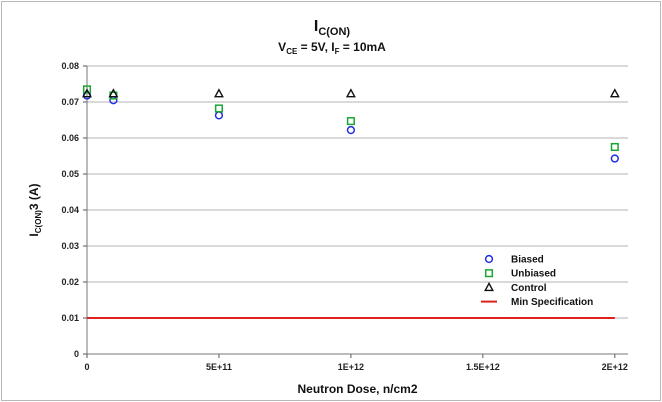 Image resolution: width=662 pixels, height=402 pixels. Describe the element at coordinates (86, 367) in the screenshot. I see `x-tick-label: 0` at that location.